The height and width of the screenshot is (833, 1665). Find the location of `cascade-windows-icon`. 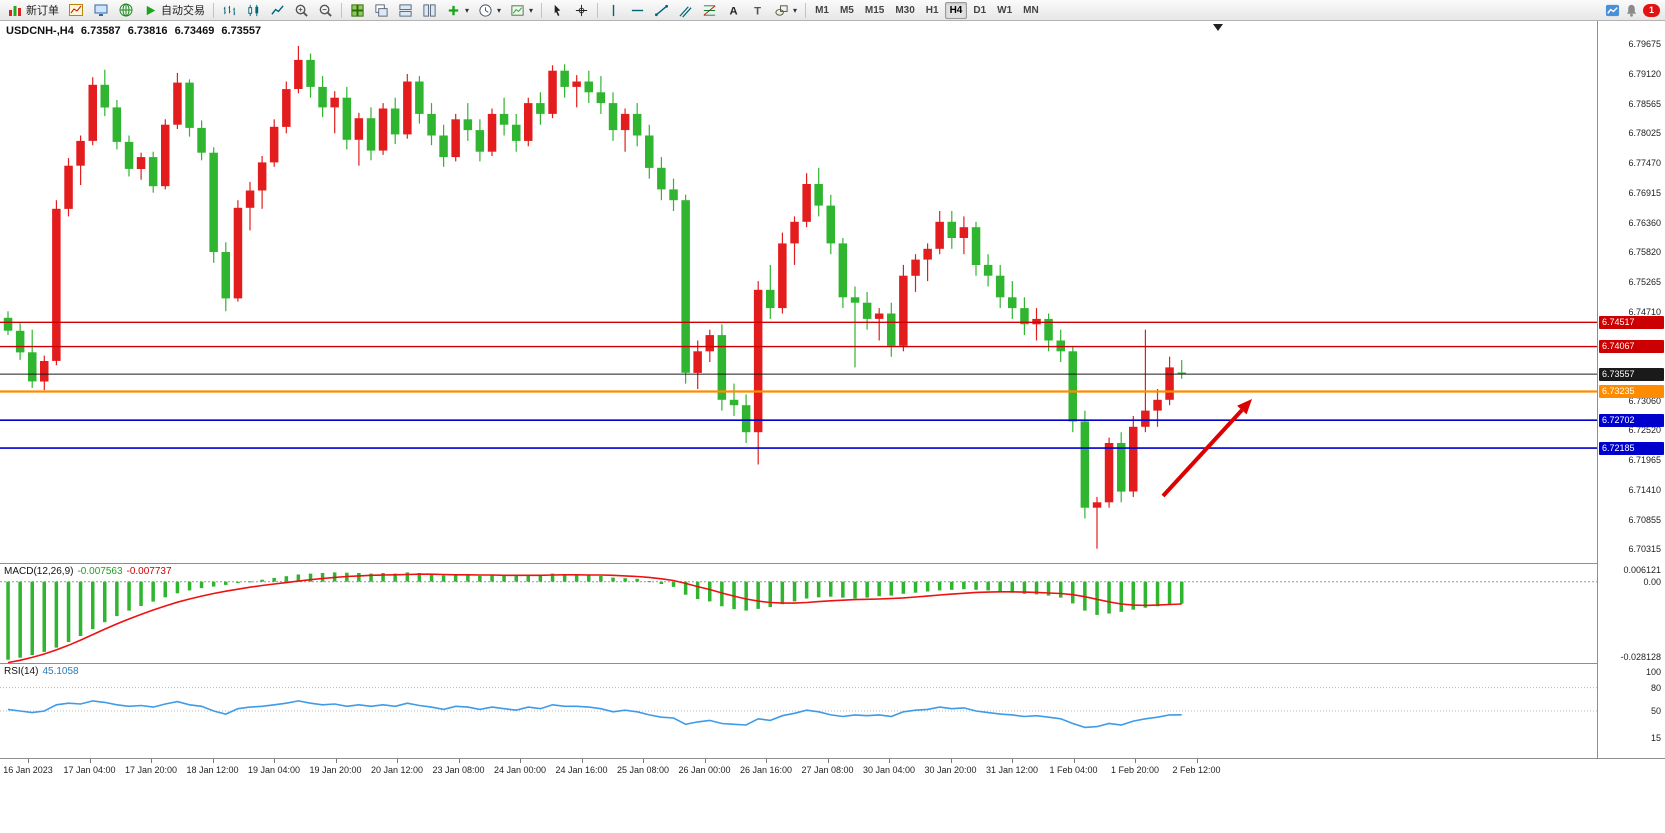

cascade-windows-icon is located at coordinates (381, 10).